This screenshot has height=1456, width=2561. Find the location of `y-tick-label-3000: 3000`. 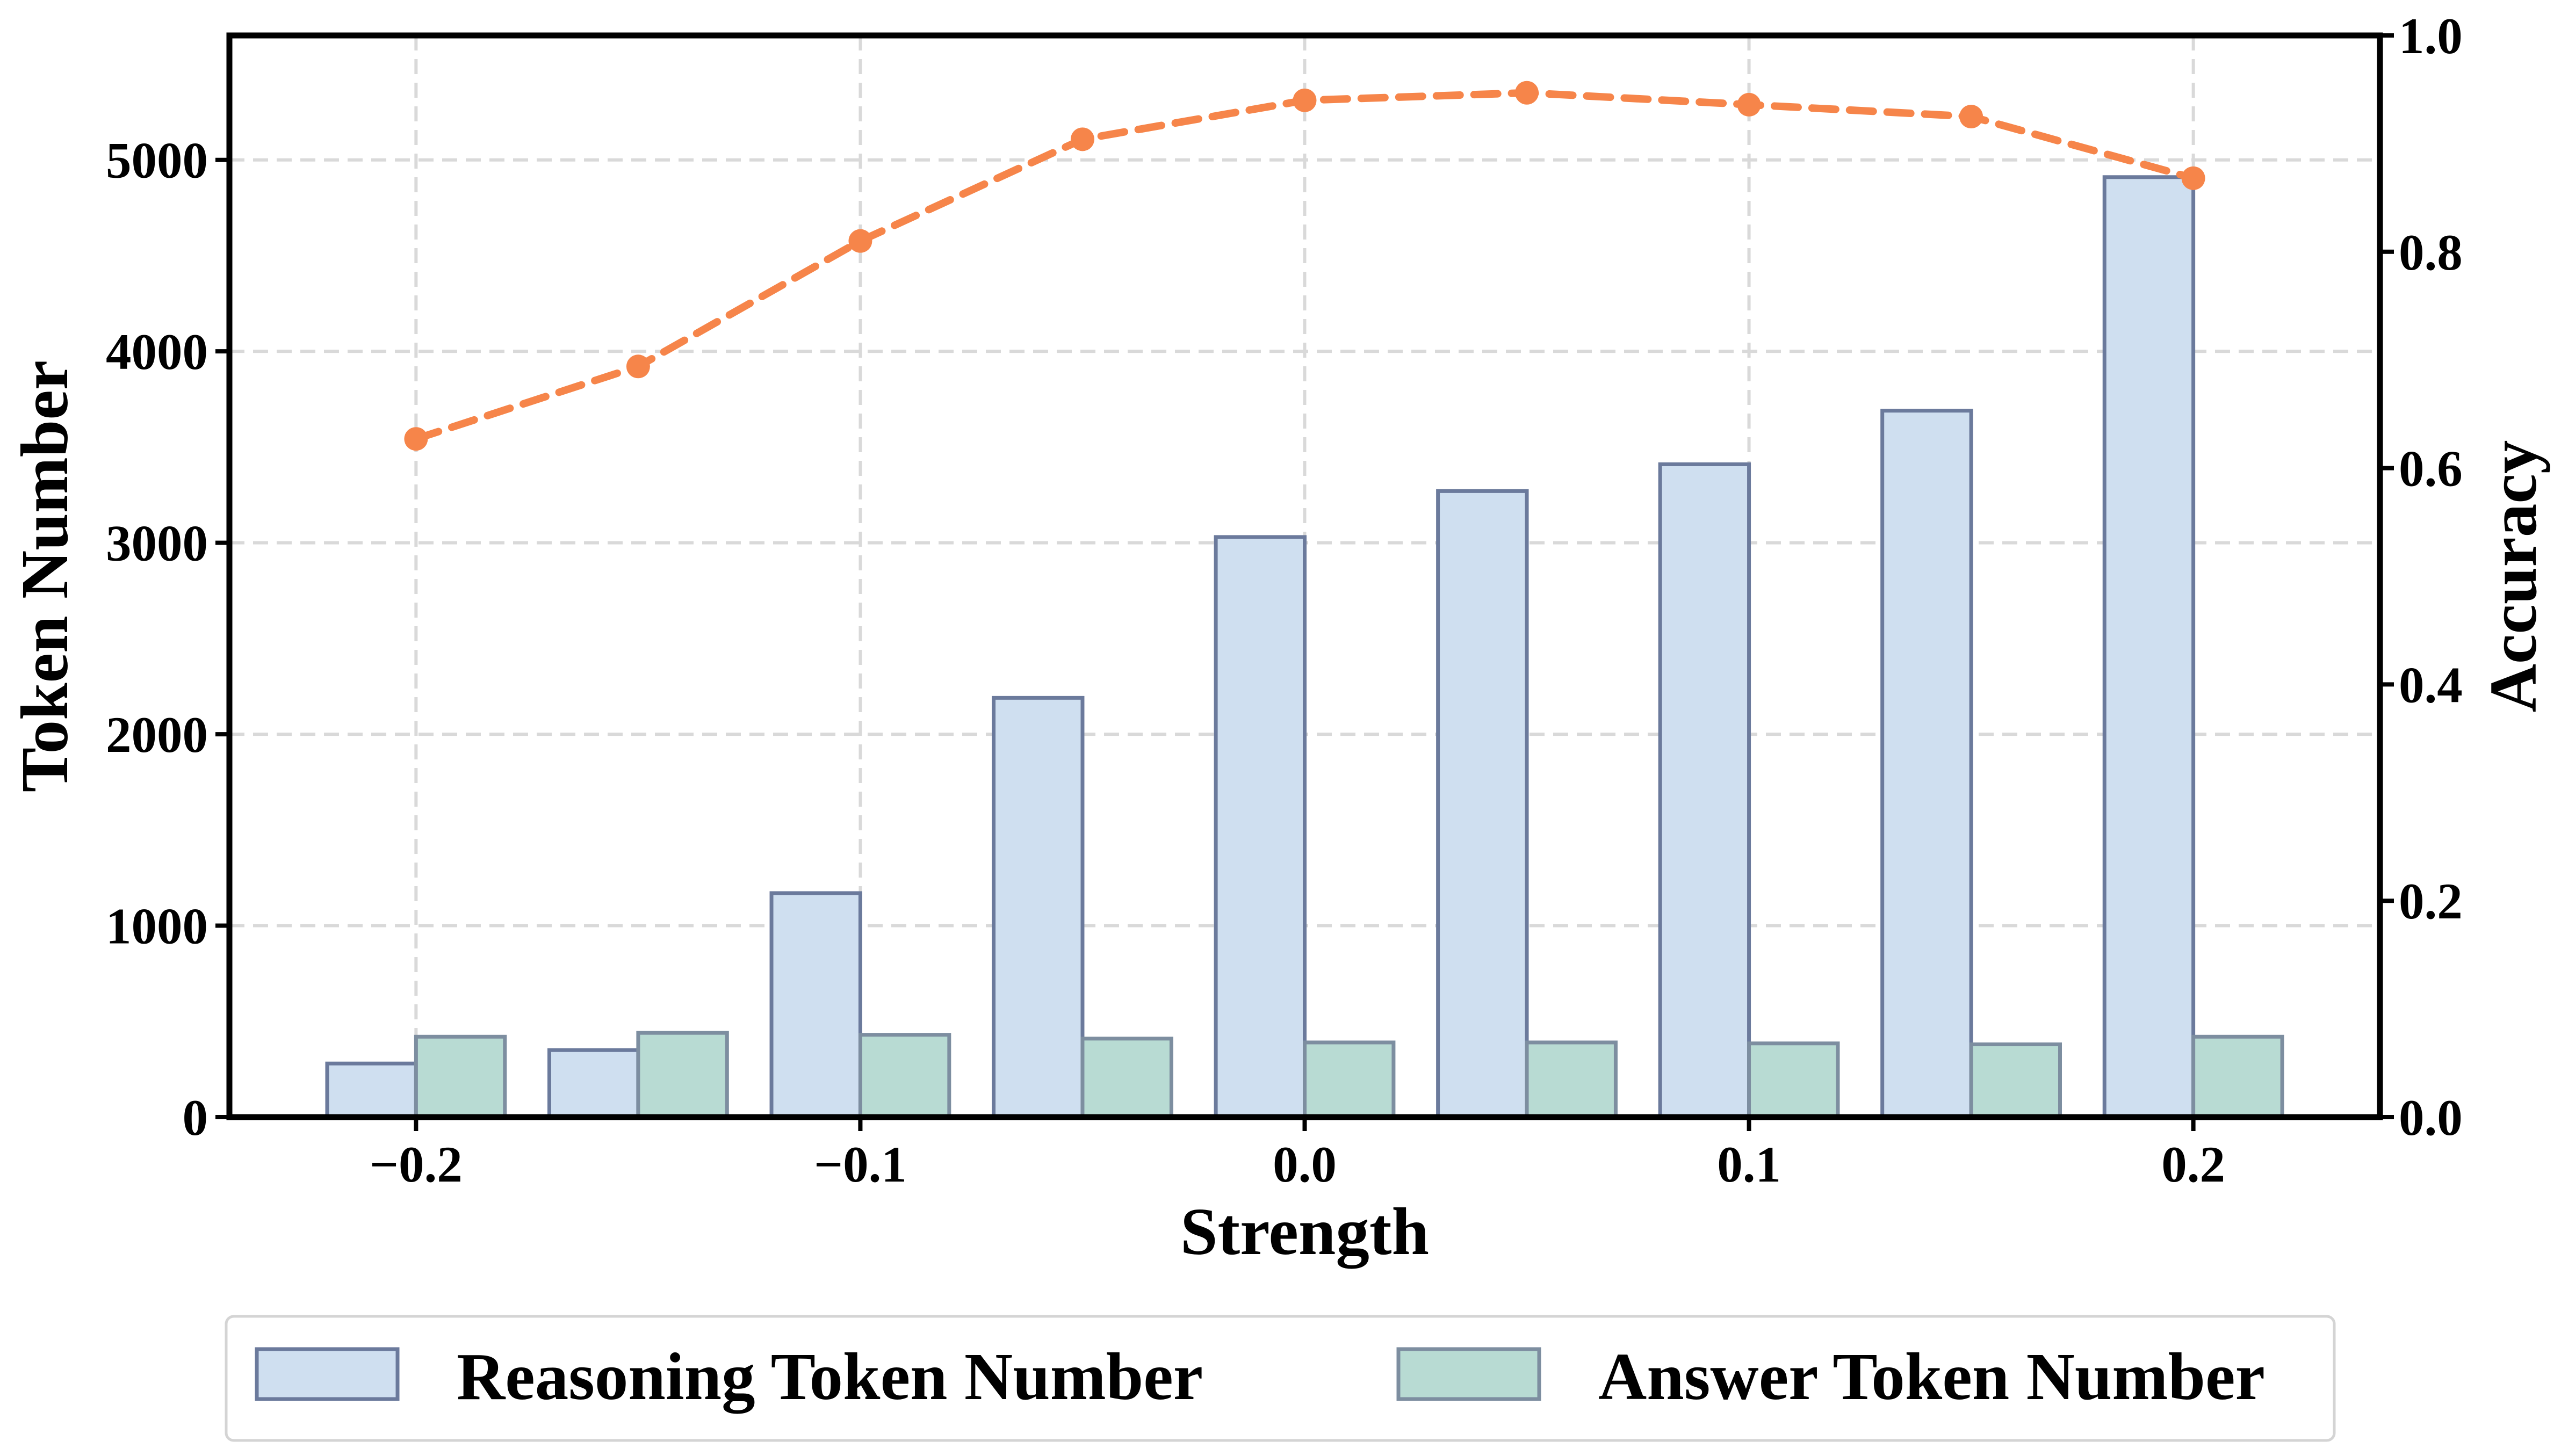

y-tick-label-3000: 3000 is located at coordinates (157, 543).